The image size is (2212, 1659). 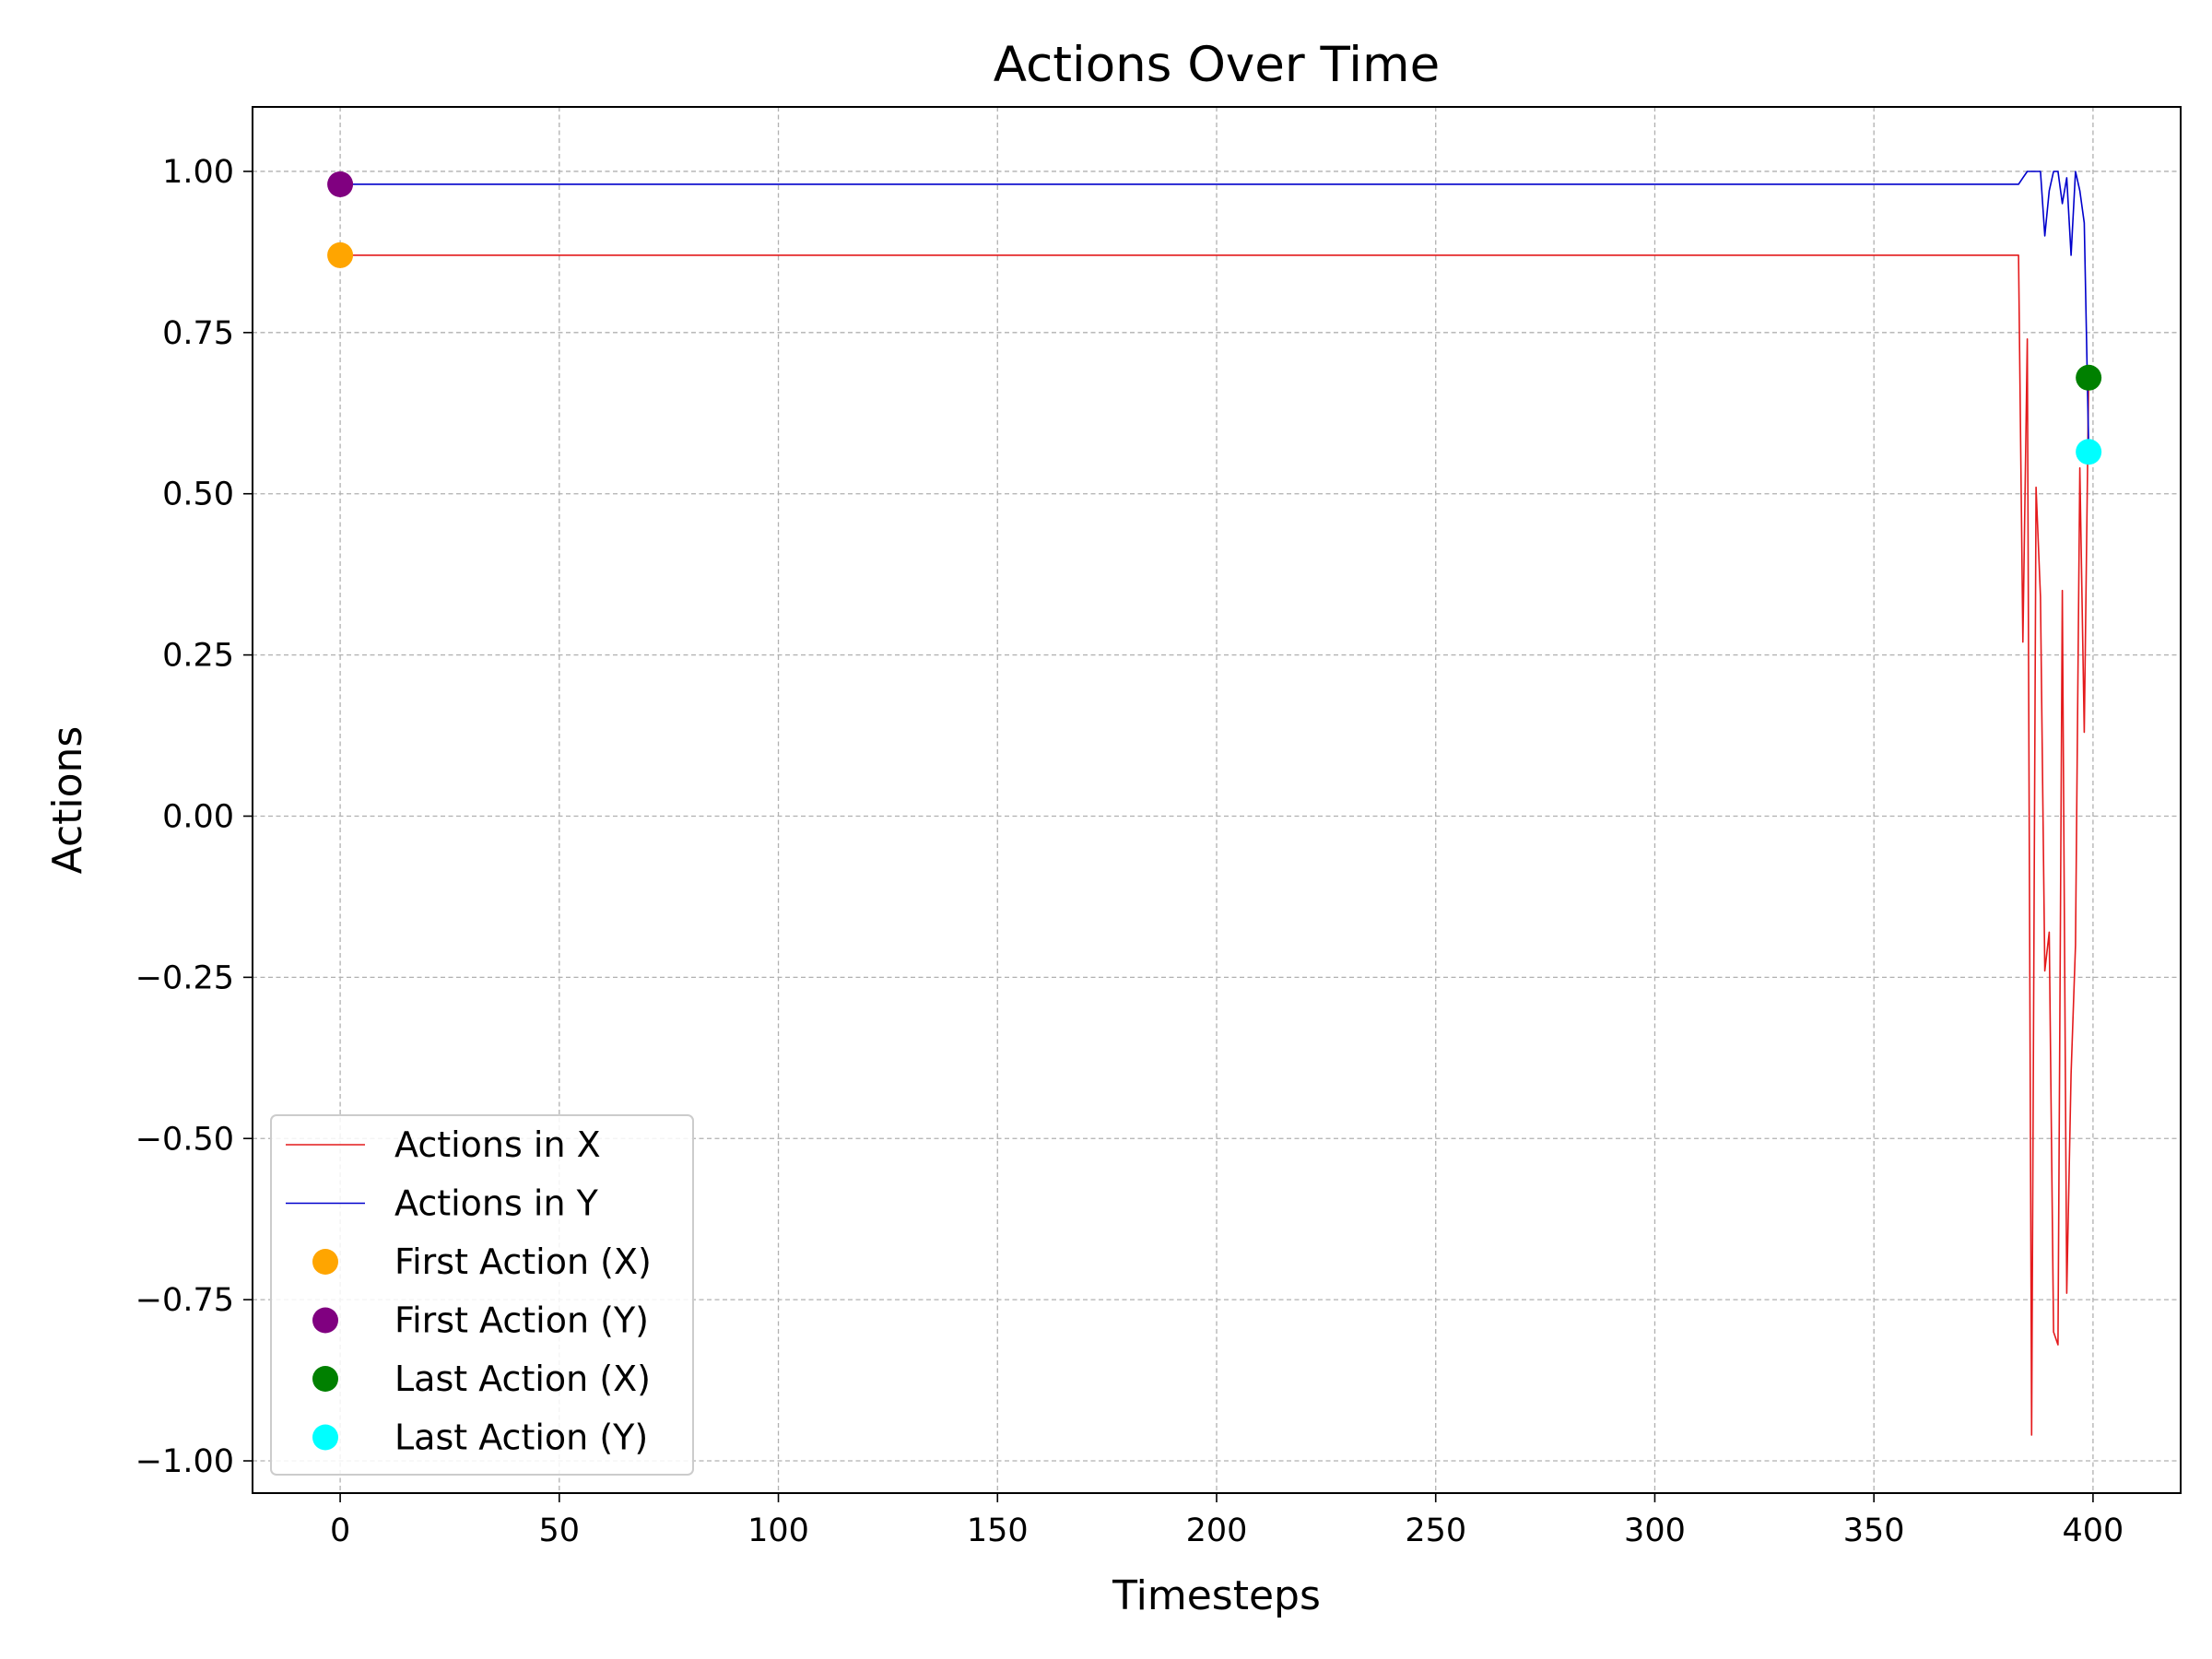 I want to click on y-tick-label: −0.25, so click(x=184, y=977).